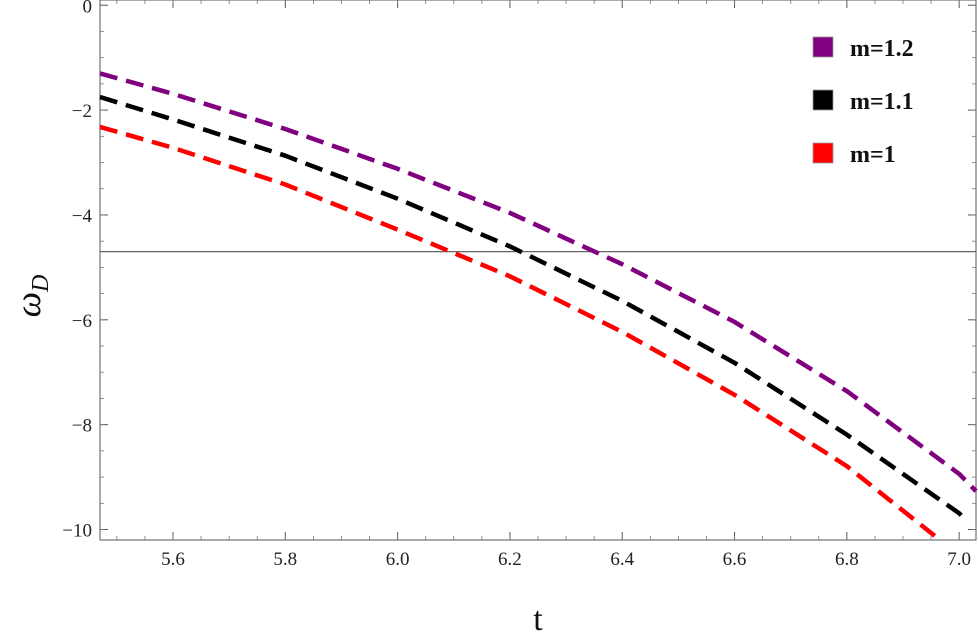 The width and height of the screenshot is (978, 638). I want to click on svg-text: ωD, so click(31, 296).